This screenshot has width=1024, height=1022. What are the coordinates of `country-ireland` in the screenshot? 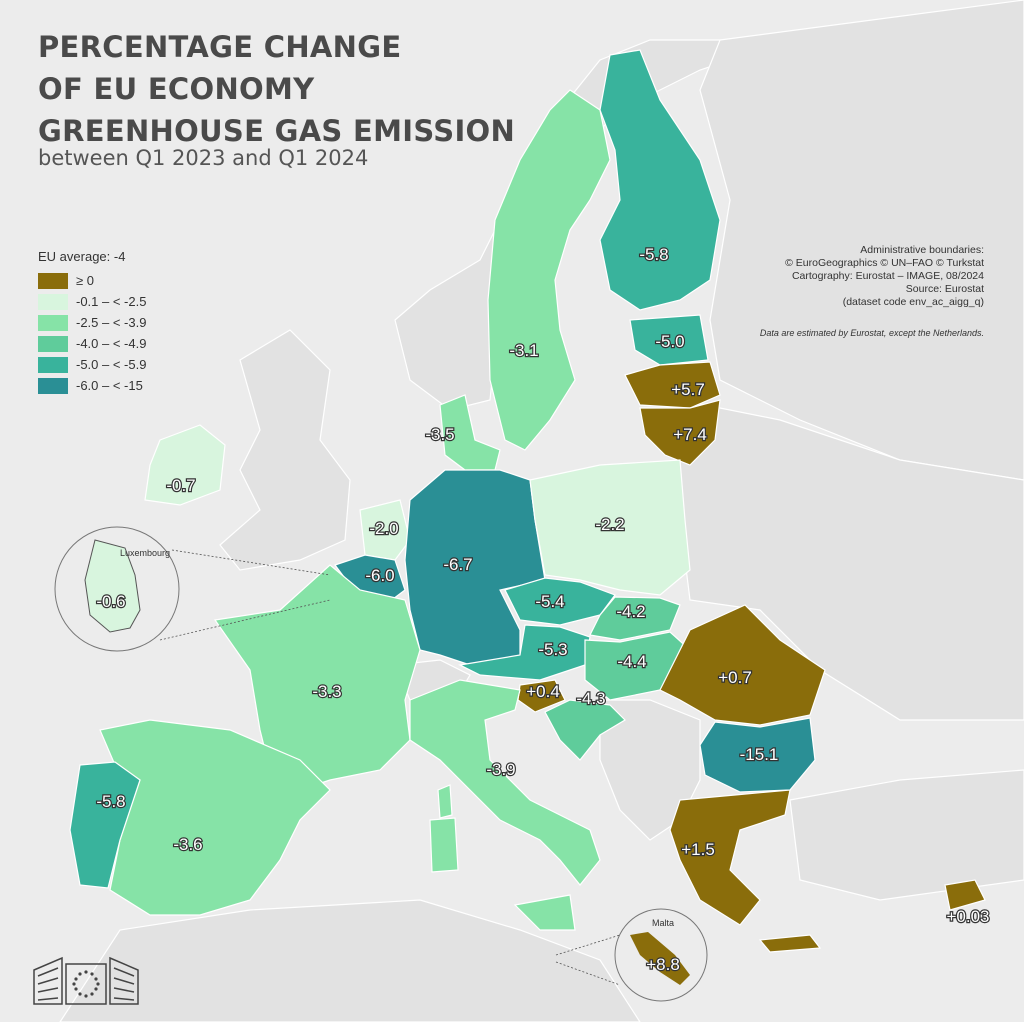 It's located at (185, 465).